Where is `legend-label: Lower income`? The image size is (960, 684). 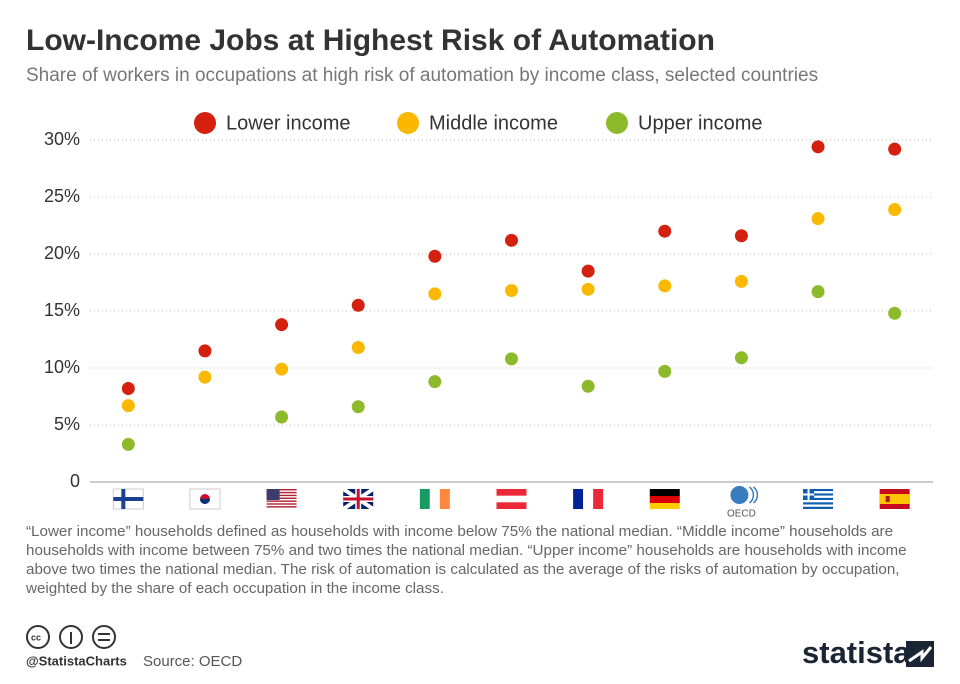 legend-label: Lower income is located at coordinates (288, 123).